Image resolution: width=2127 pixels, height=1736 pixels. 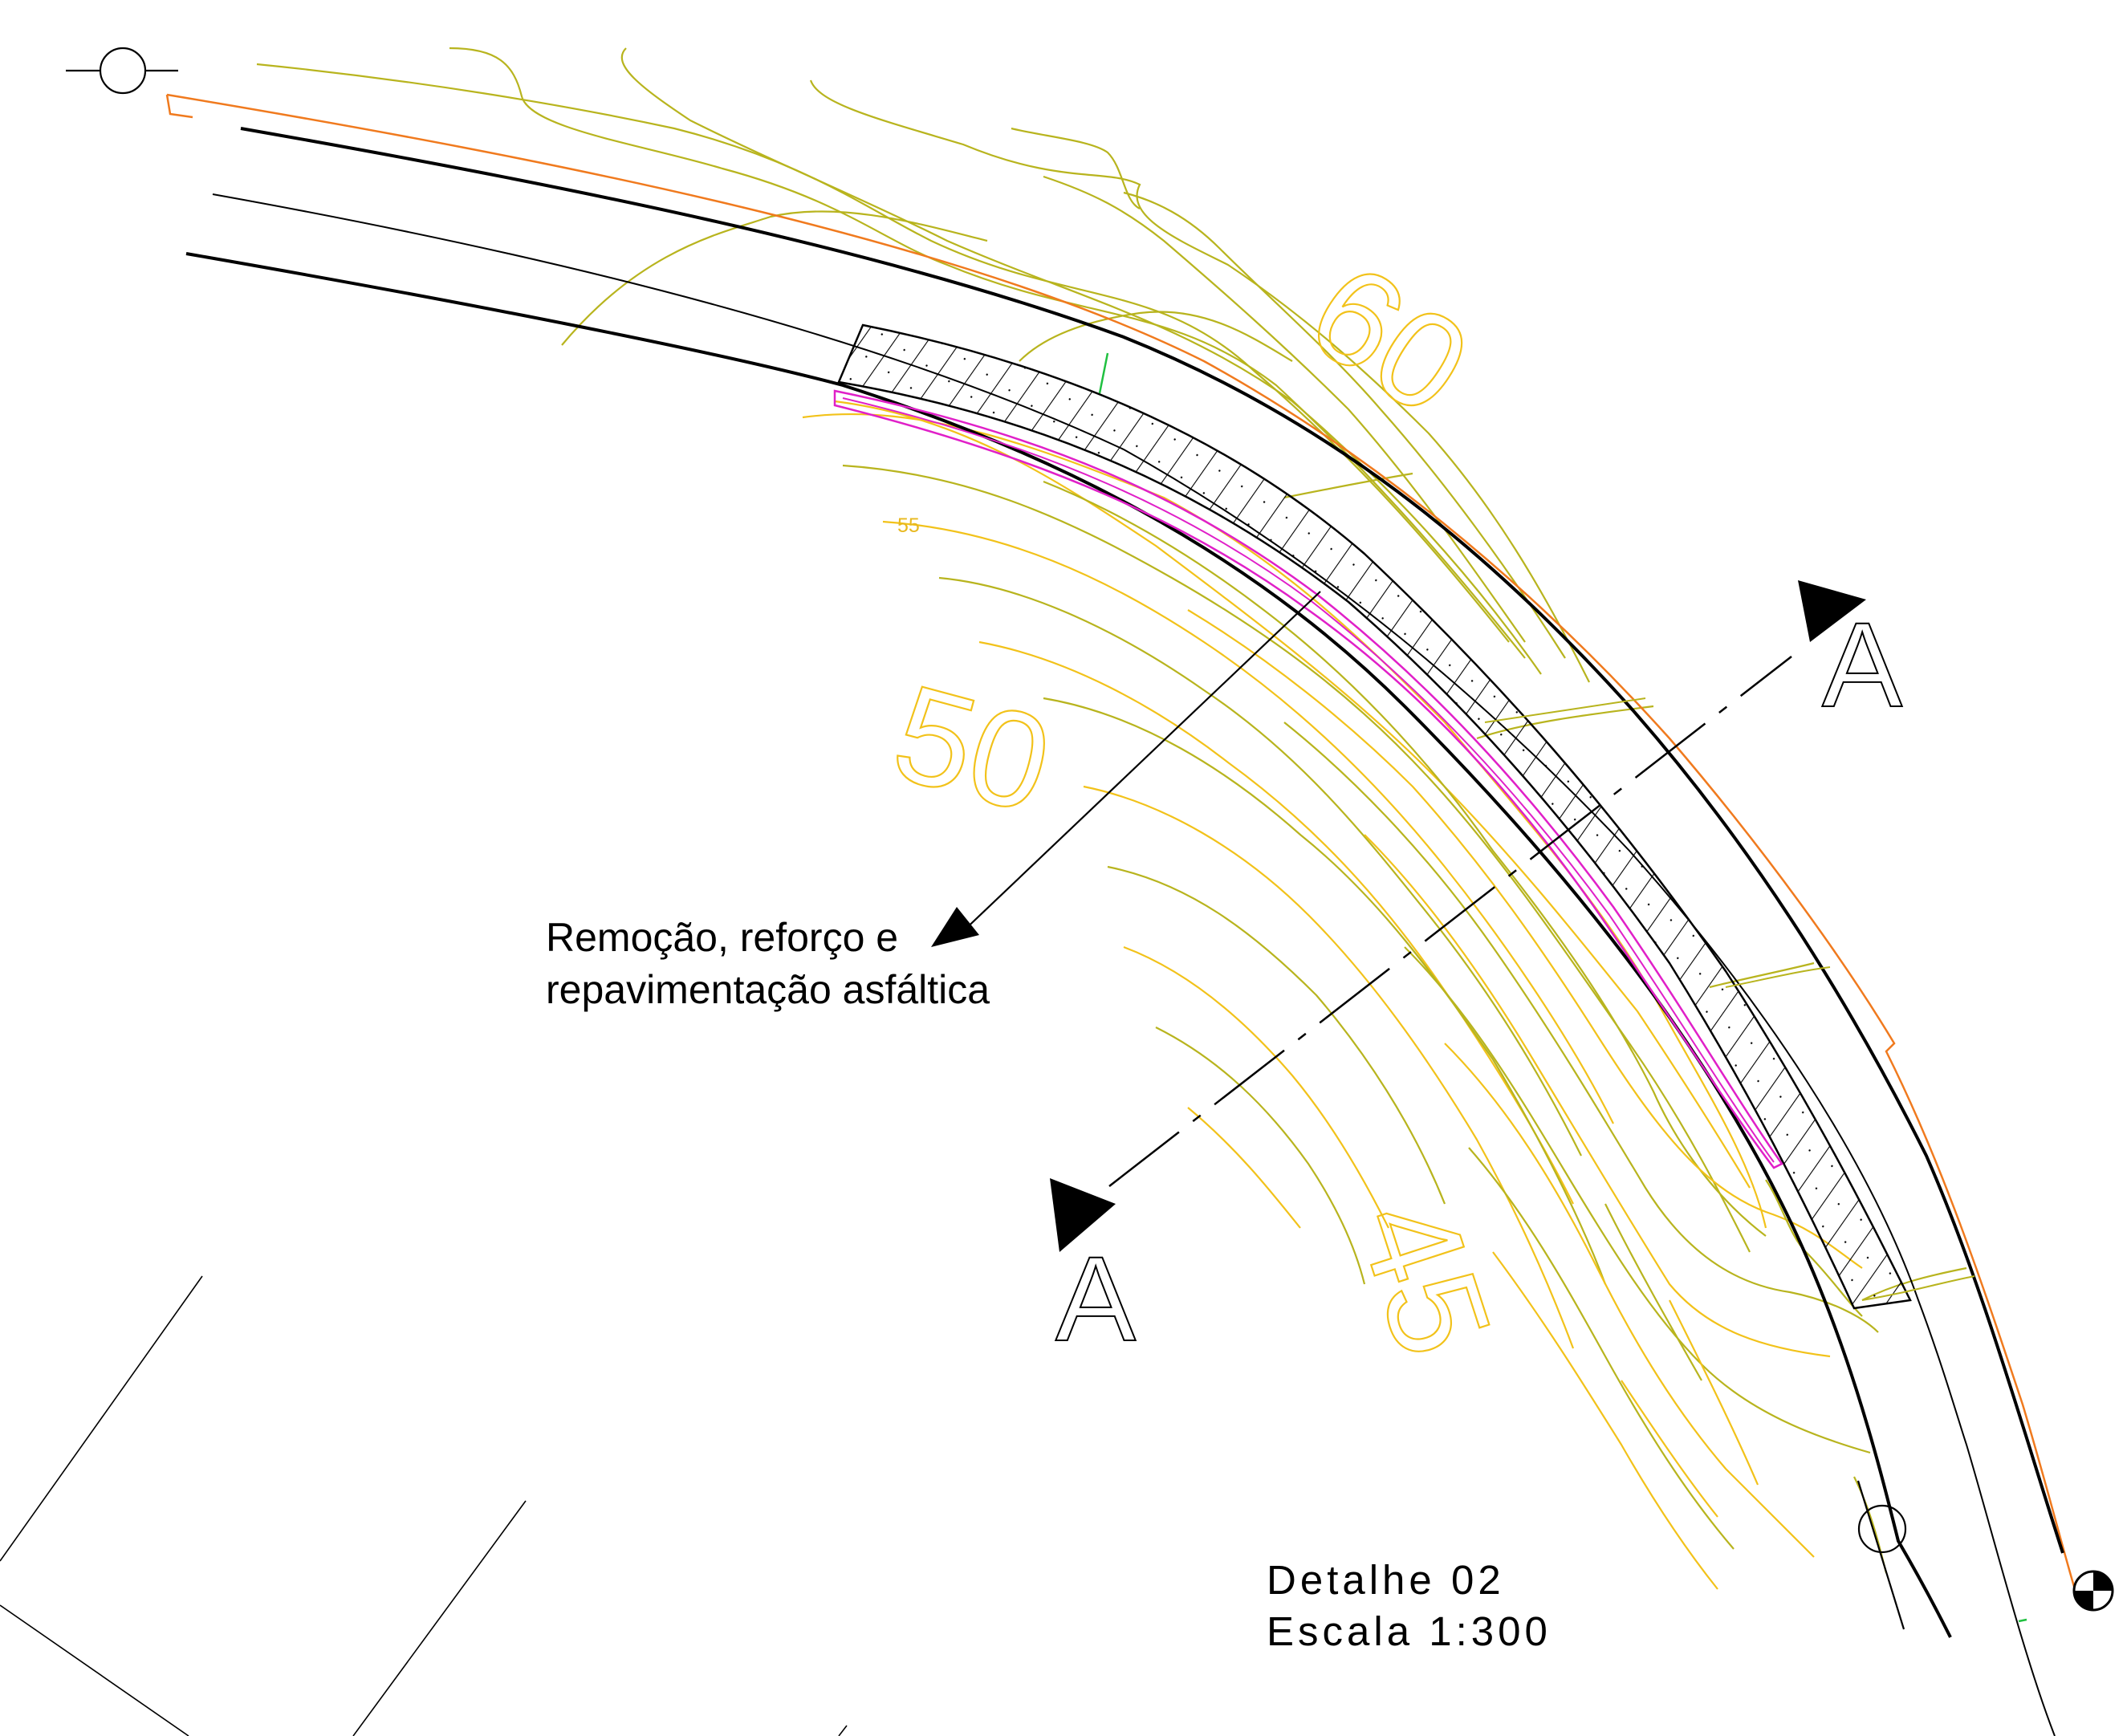 I want to click on lot-boundaries, so click(x=424, y=1505).